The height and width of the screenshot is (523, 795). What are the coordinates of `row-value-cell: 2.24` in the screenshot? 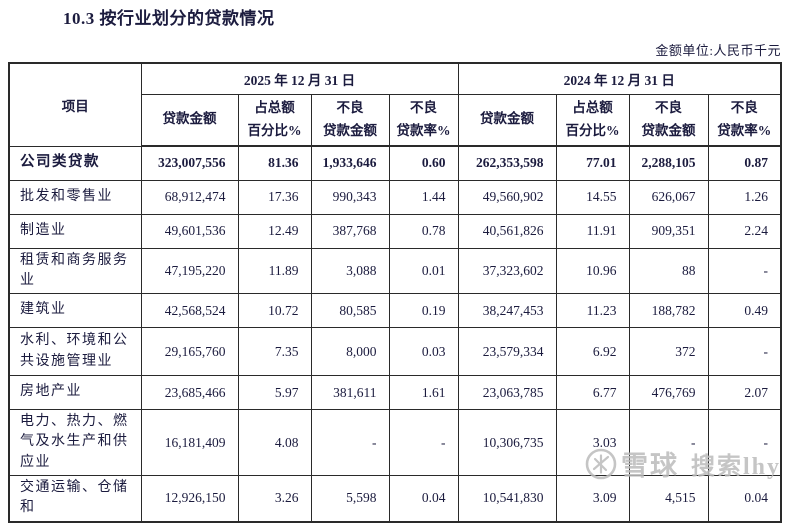 It's located at (744, 231).